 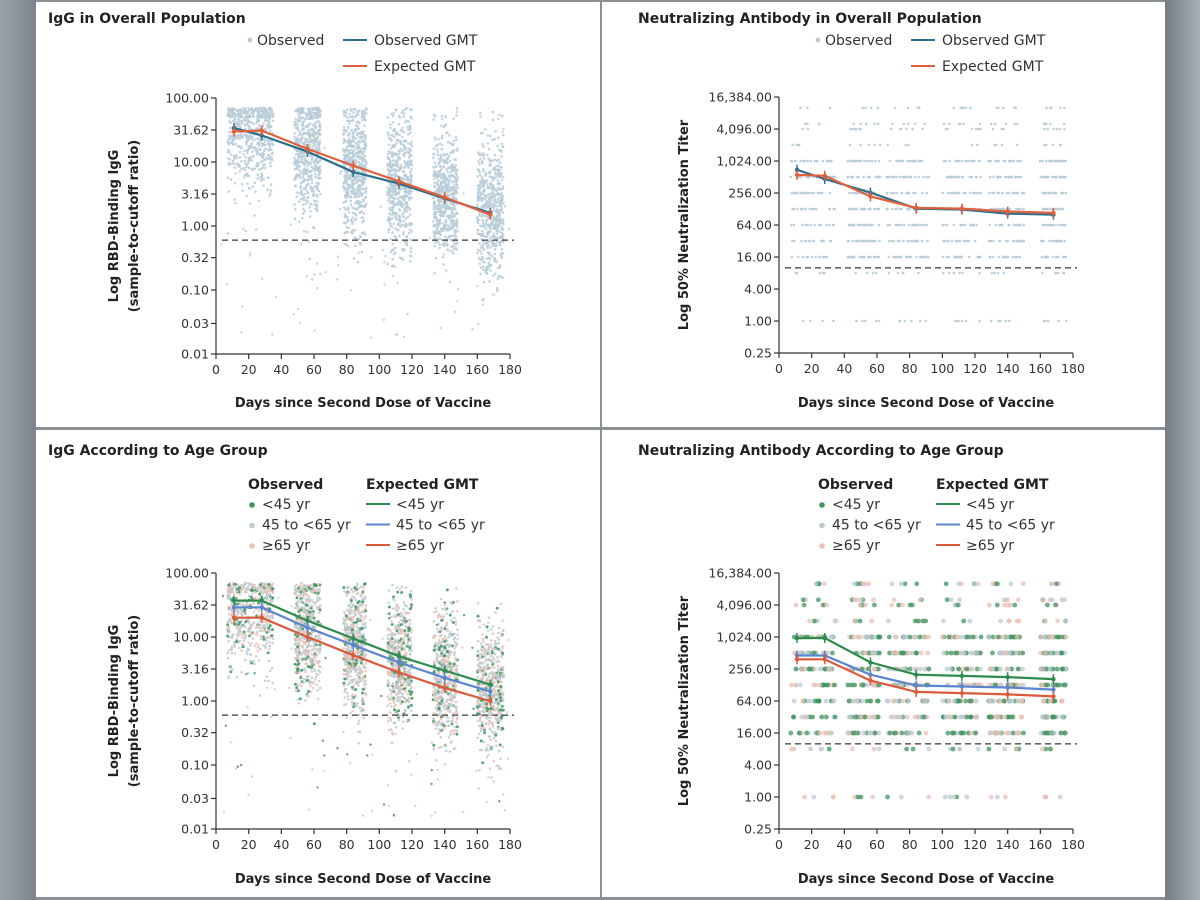 What do you see at coordinates (744, 161) in the screenshot?
I see `y-tick-label: 1,024.00` at bounding box center [744, 161].